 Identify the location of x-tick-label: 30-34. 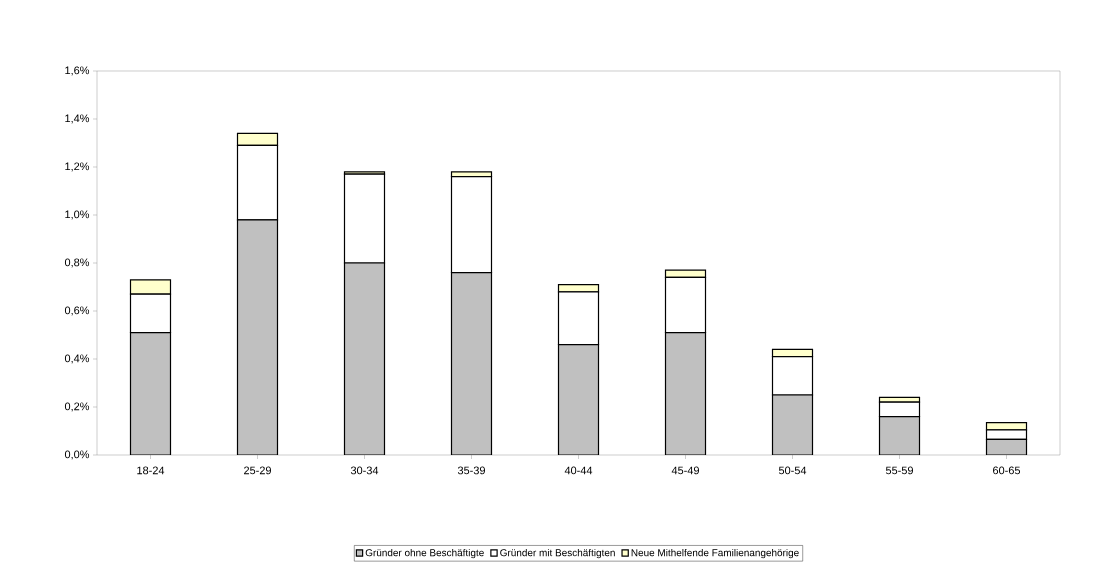
(364, 470).